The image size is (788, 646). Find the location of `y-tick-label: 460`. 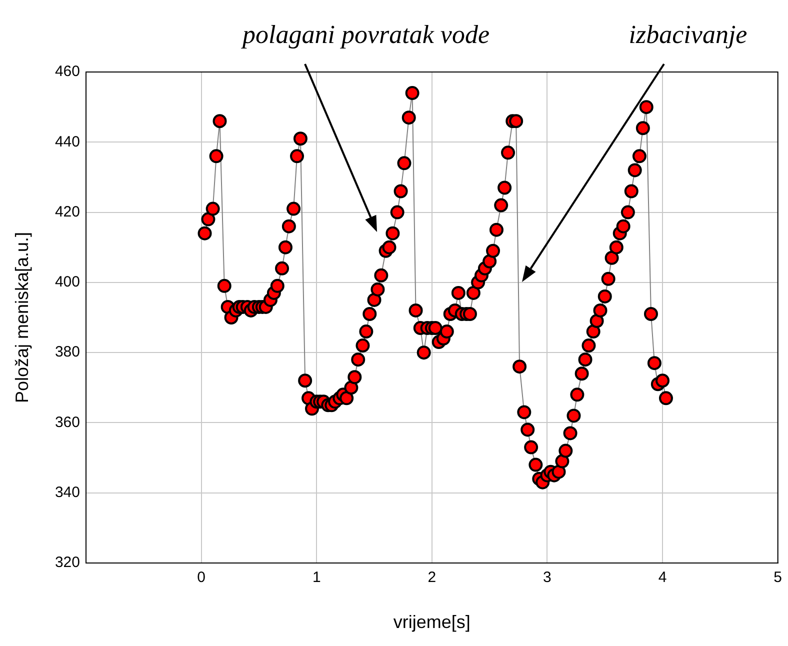

y-tick-label: 460 is located at coordinates (67, 71).